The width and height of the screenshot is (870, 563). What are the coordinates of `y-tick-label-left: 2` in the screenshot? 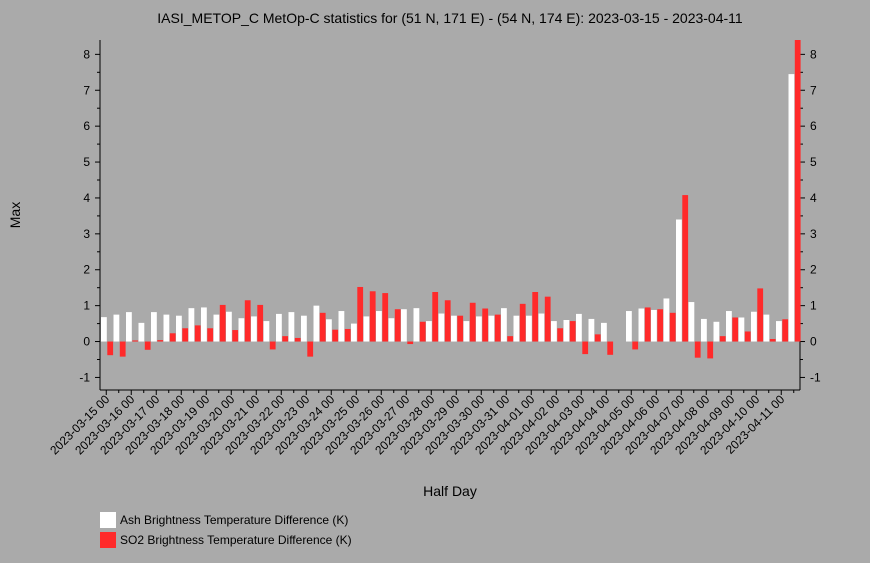 It's located at (86, 270).